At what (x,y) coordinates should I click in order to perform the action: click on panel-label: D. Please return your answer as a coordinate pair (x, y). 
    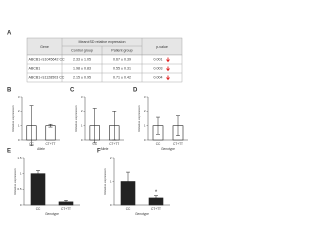
    Looking at the image, I should click on (135, 91).